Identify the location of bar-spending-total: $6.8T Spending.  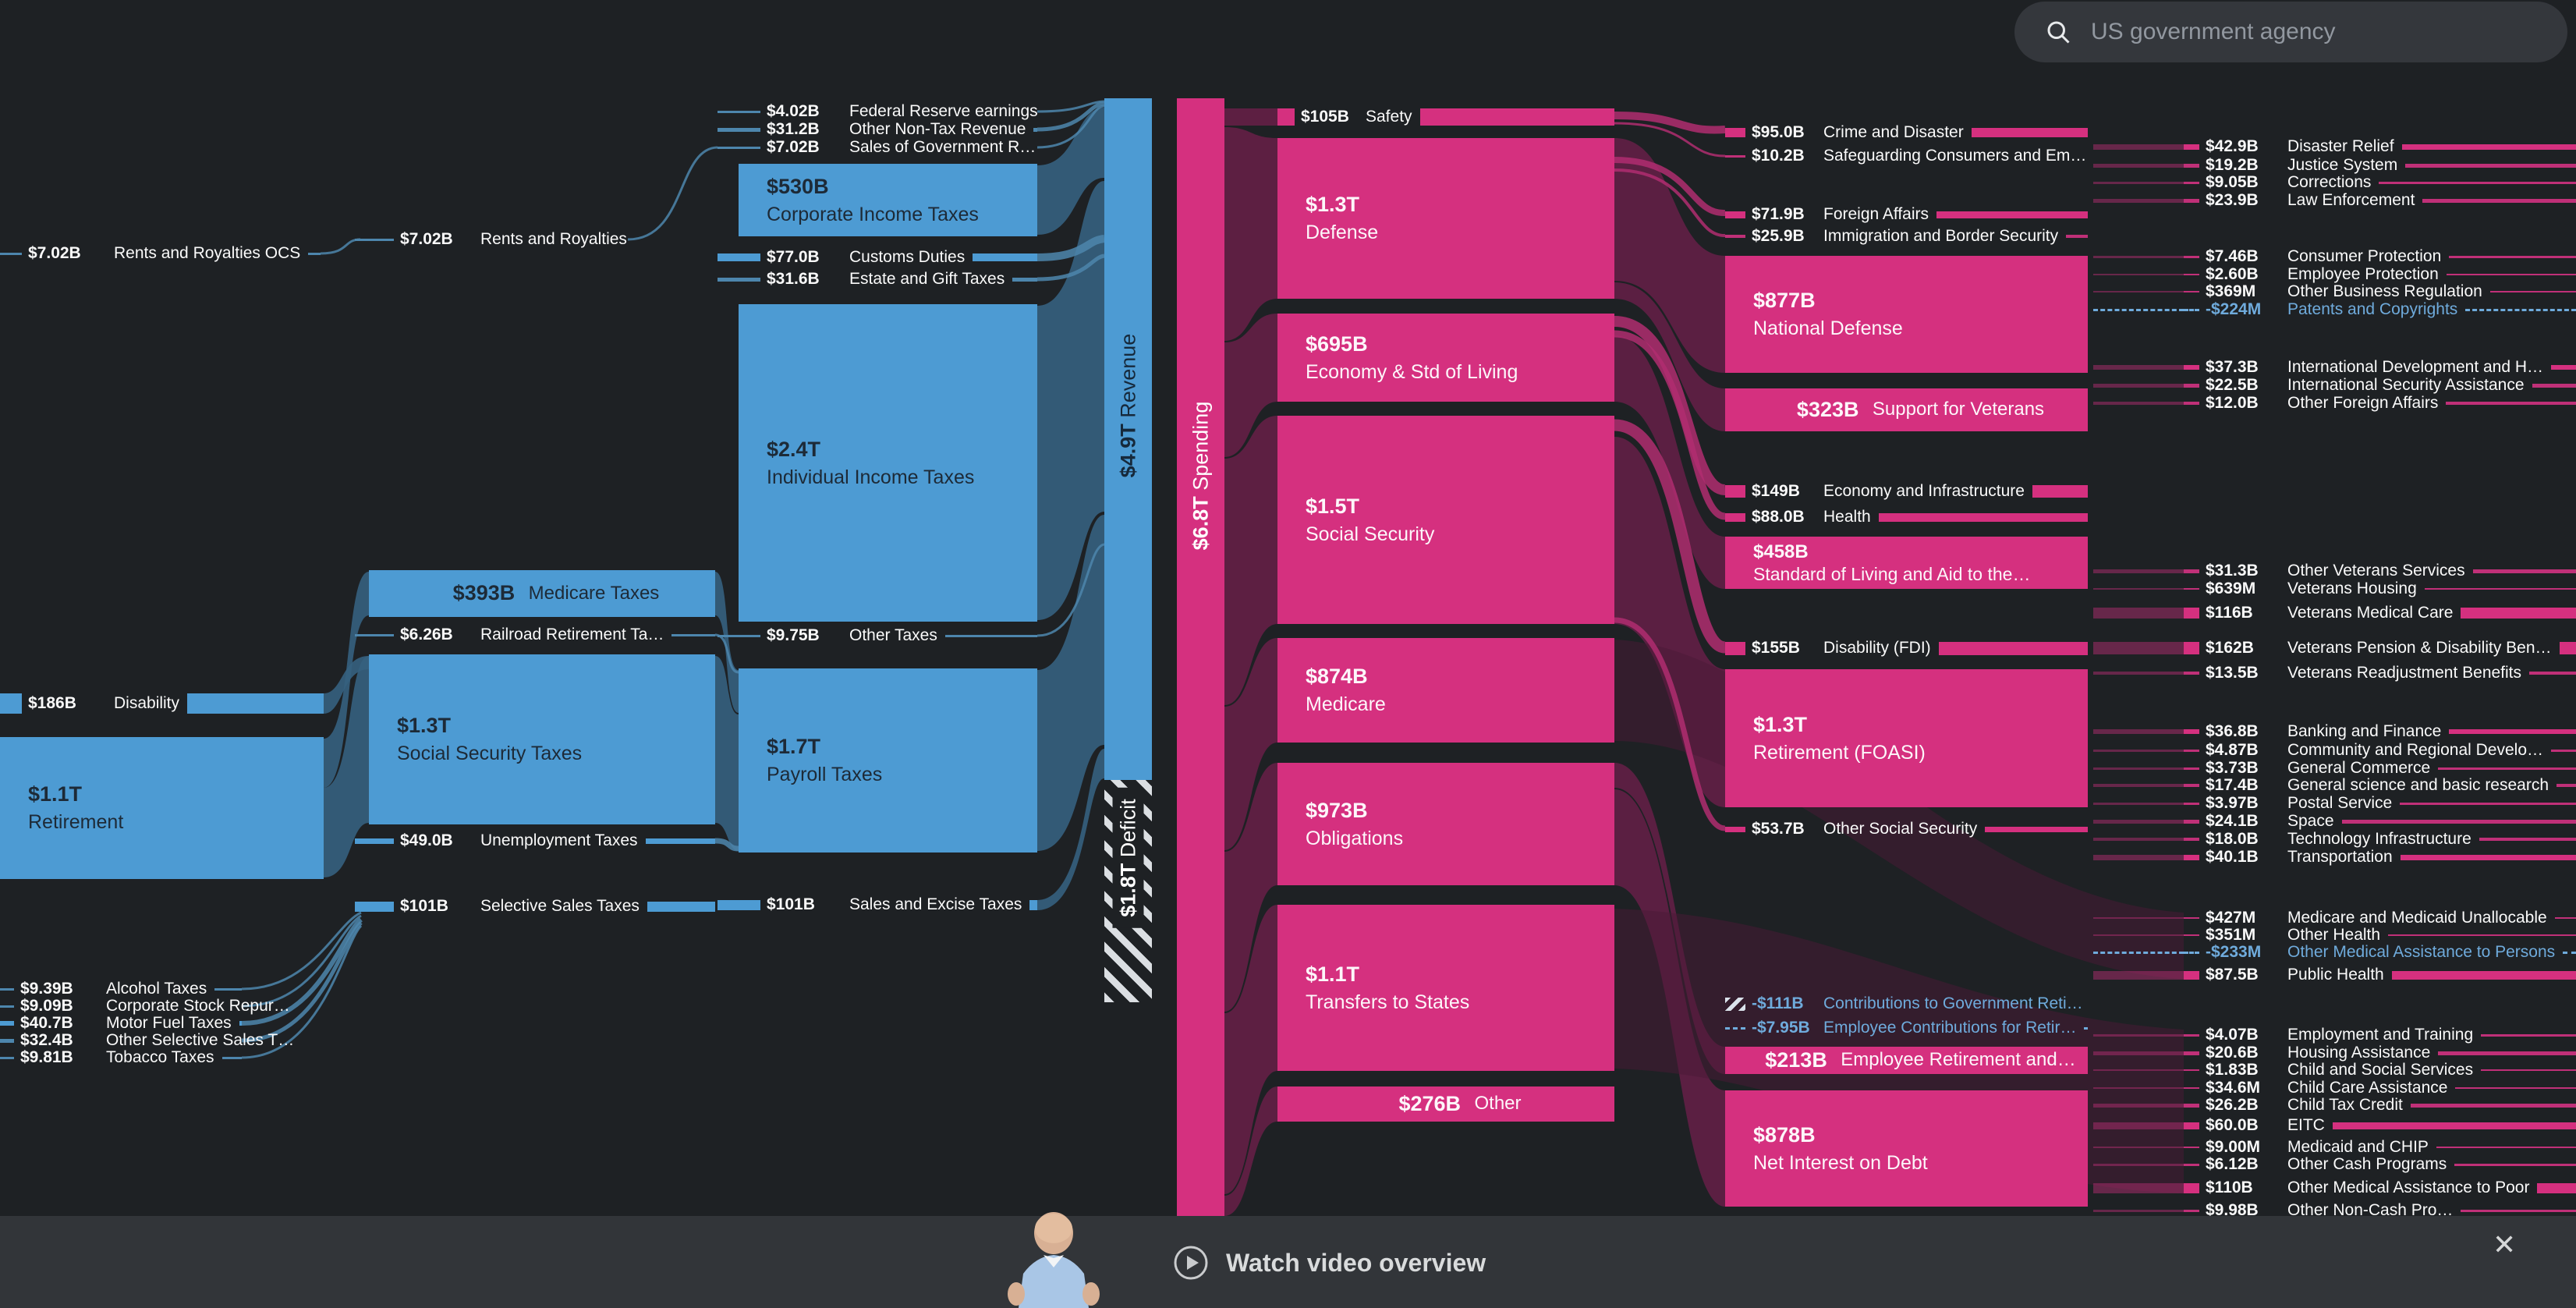
(1200, 657).